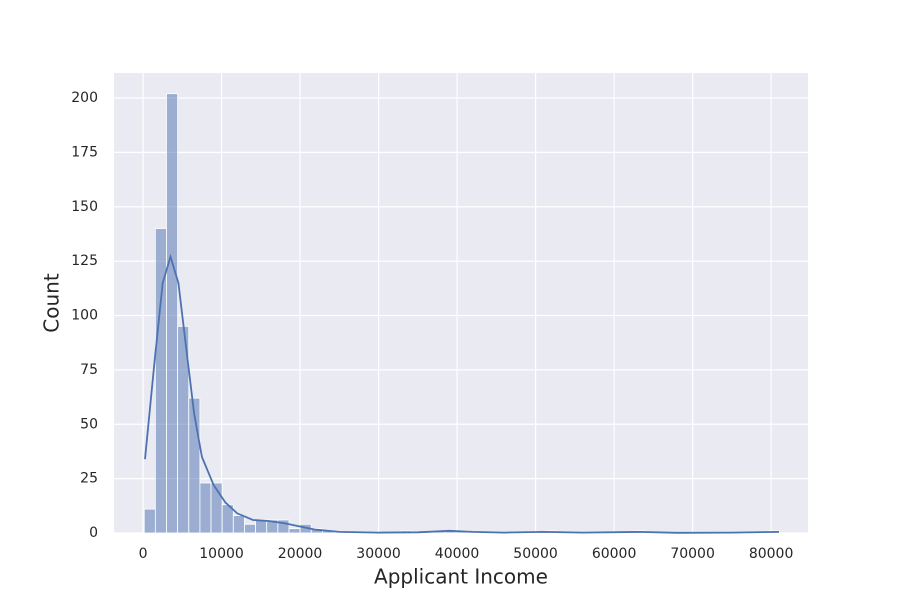 The height and width of the screenshot is (600, 900). What do you see at coordinates (535, 554) in the screenshot?
I see `x-tick-label: 50000` at bounding box center [535, 554].